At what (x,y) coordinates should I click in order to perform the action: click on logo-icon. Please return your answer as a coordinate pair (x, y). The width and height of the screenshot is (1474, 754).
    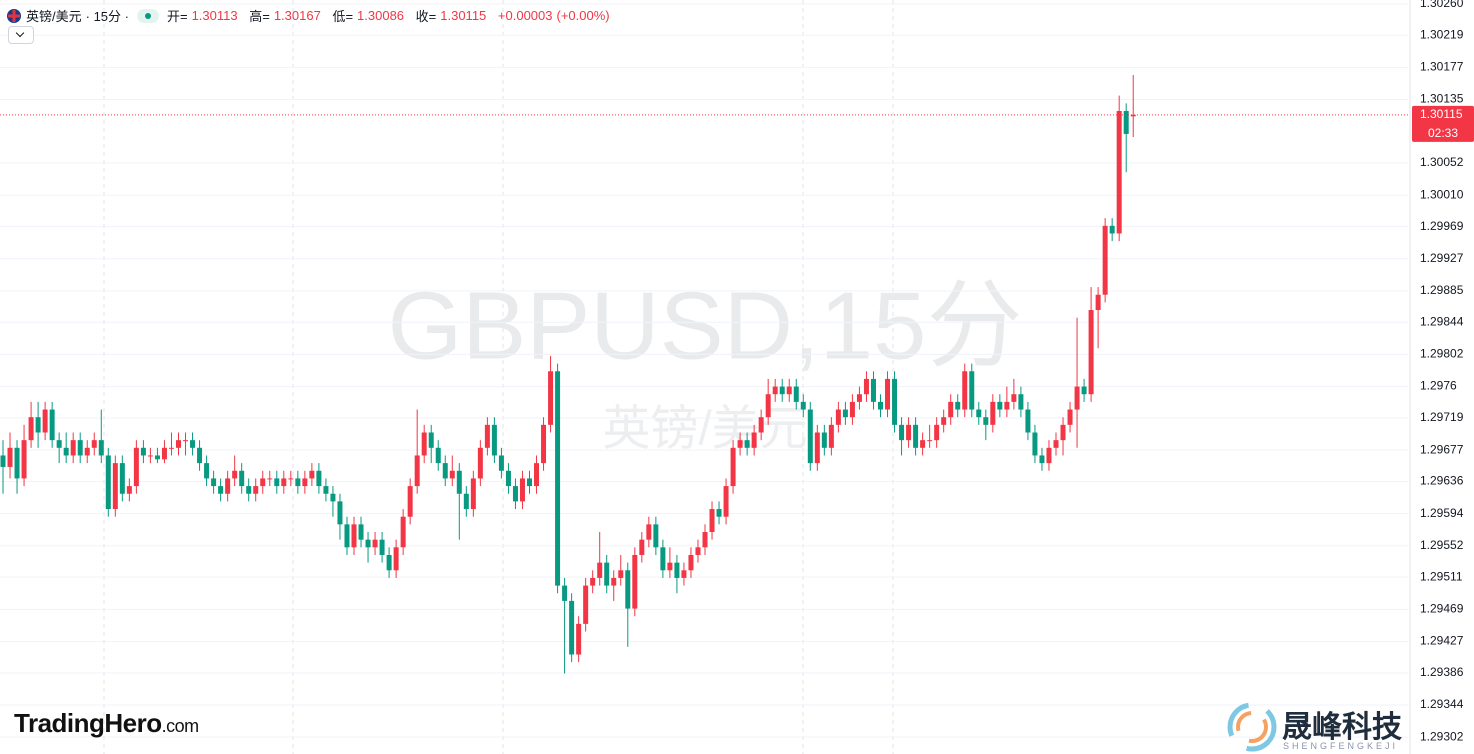
    Looking at the image, I should click on (1252, 727).